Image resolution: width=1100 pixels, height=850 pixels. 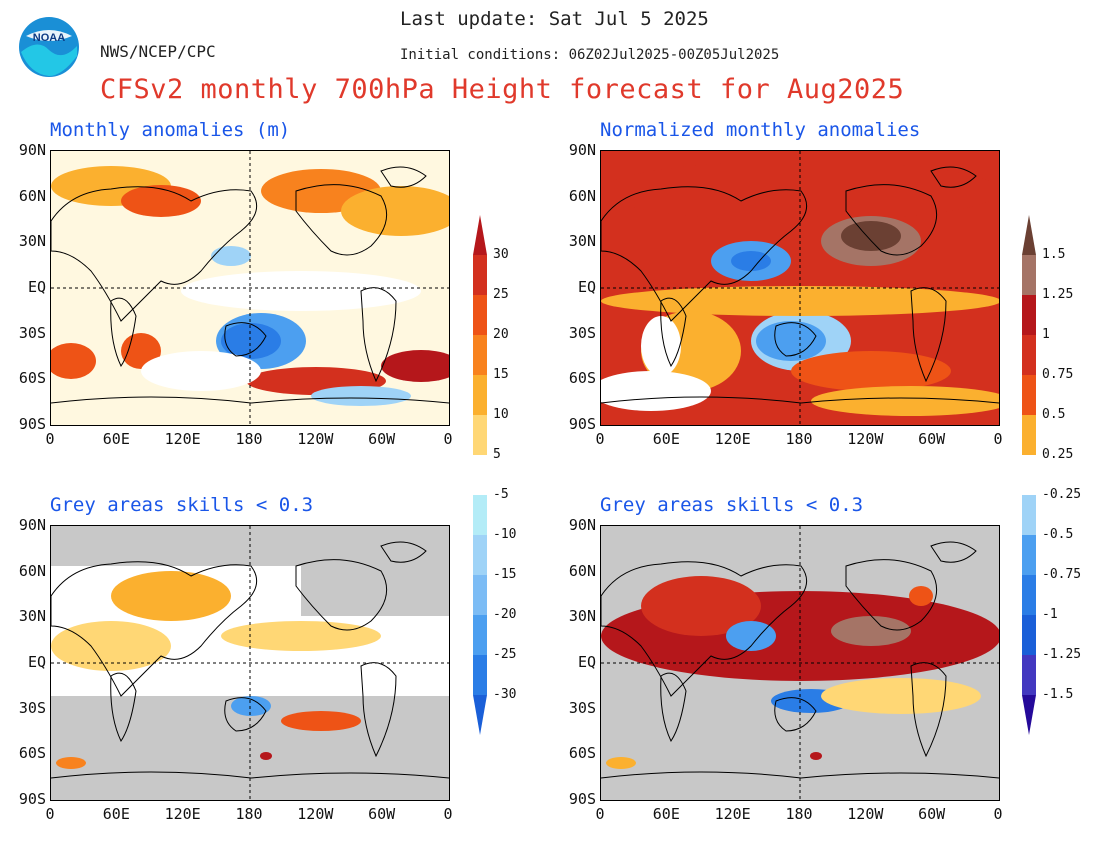 I want to click on logo-text: NOAA, so click(x=49, y=38).